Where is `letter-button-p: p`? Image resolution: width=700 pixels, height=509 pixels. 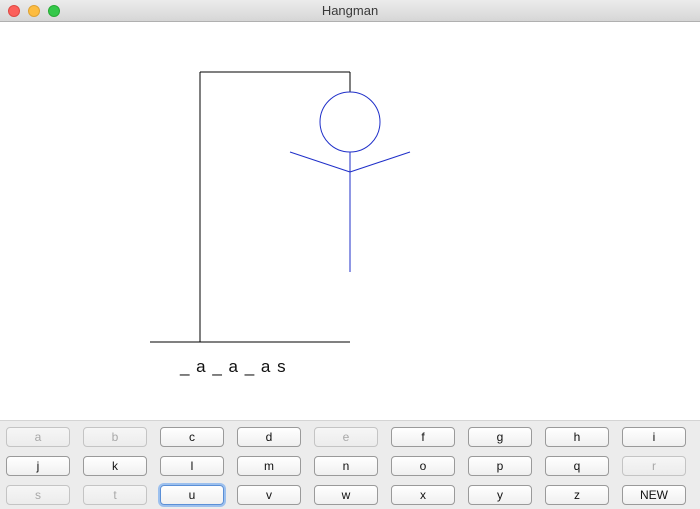 letter-button-p: p is located at coordinates (500, 466).